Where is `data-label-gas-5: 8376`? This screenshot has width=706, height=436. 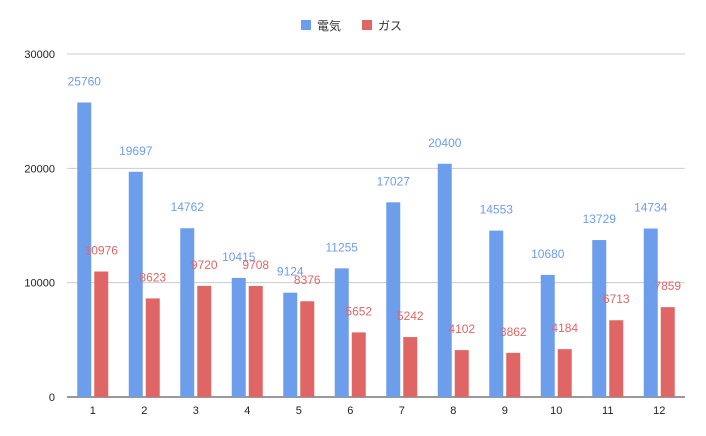 data-label-gas-5: 8376 is located at coordinates (307, 280).